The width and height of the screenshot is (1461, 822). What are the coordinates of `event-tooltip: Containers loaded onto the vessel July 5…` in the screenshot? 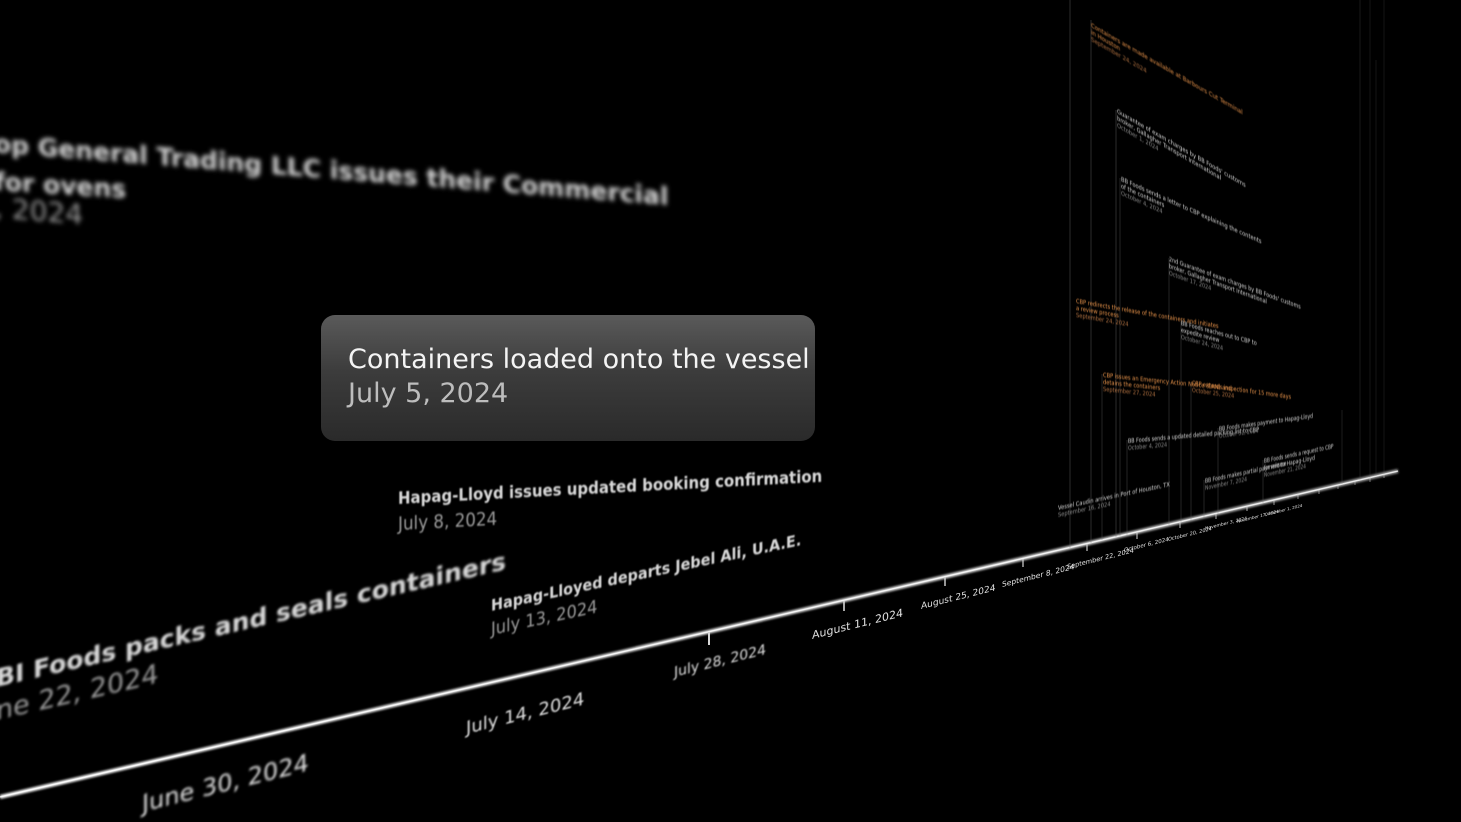 It's located at (568, 378).